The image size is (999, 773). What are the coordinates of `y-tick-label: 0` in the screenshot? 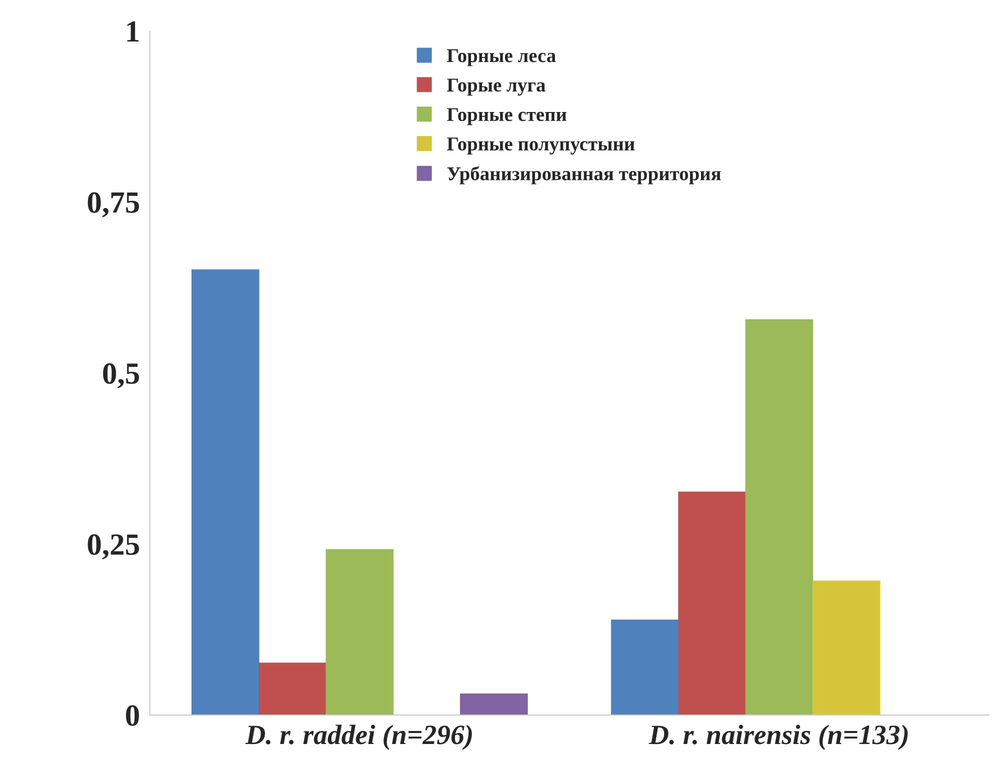 It's located at (132, 715).